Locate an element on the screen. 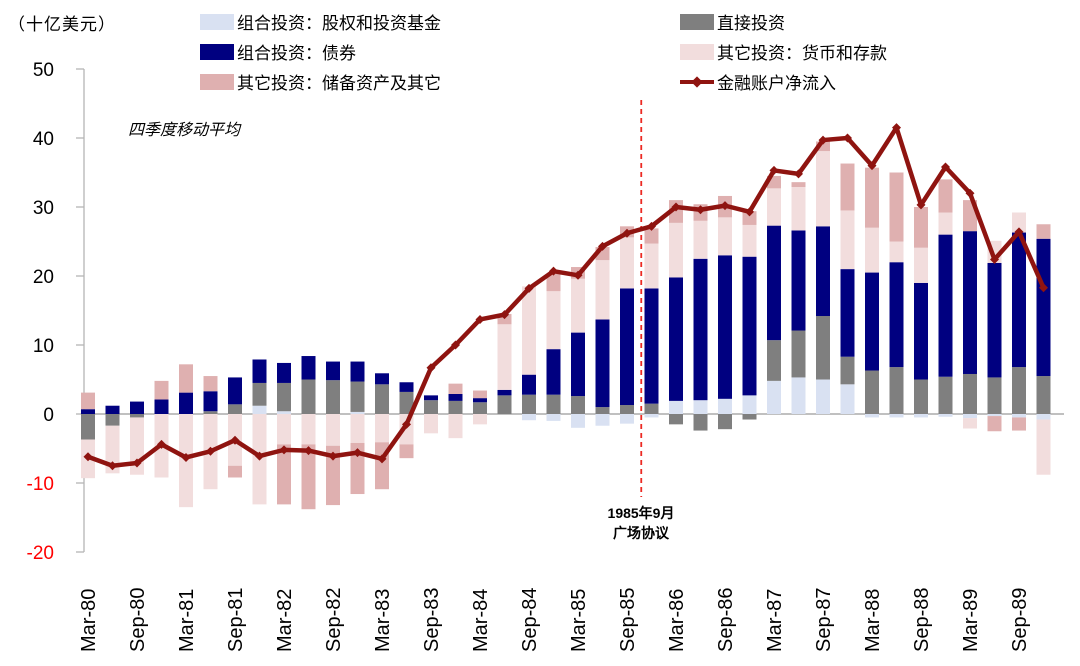  x-tick-label: Sep-86 is located at coordinates (726, 620).